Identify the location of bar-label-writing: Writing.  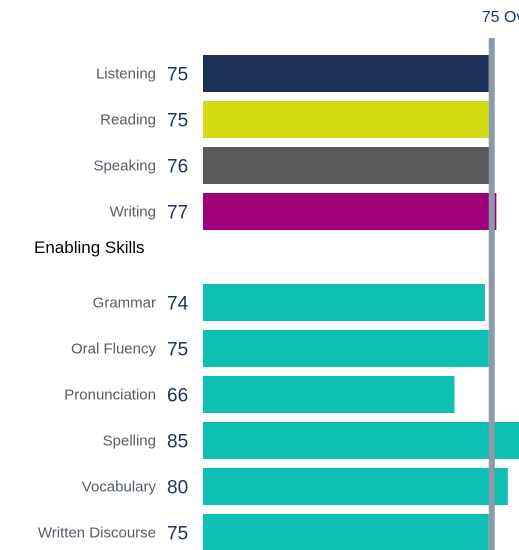
(133, 212).